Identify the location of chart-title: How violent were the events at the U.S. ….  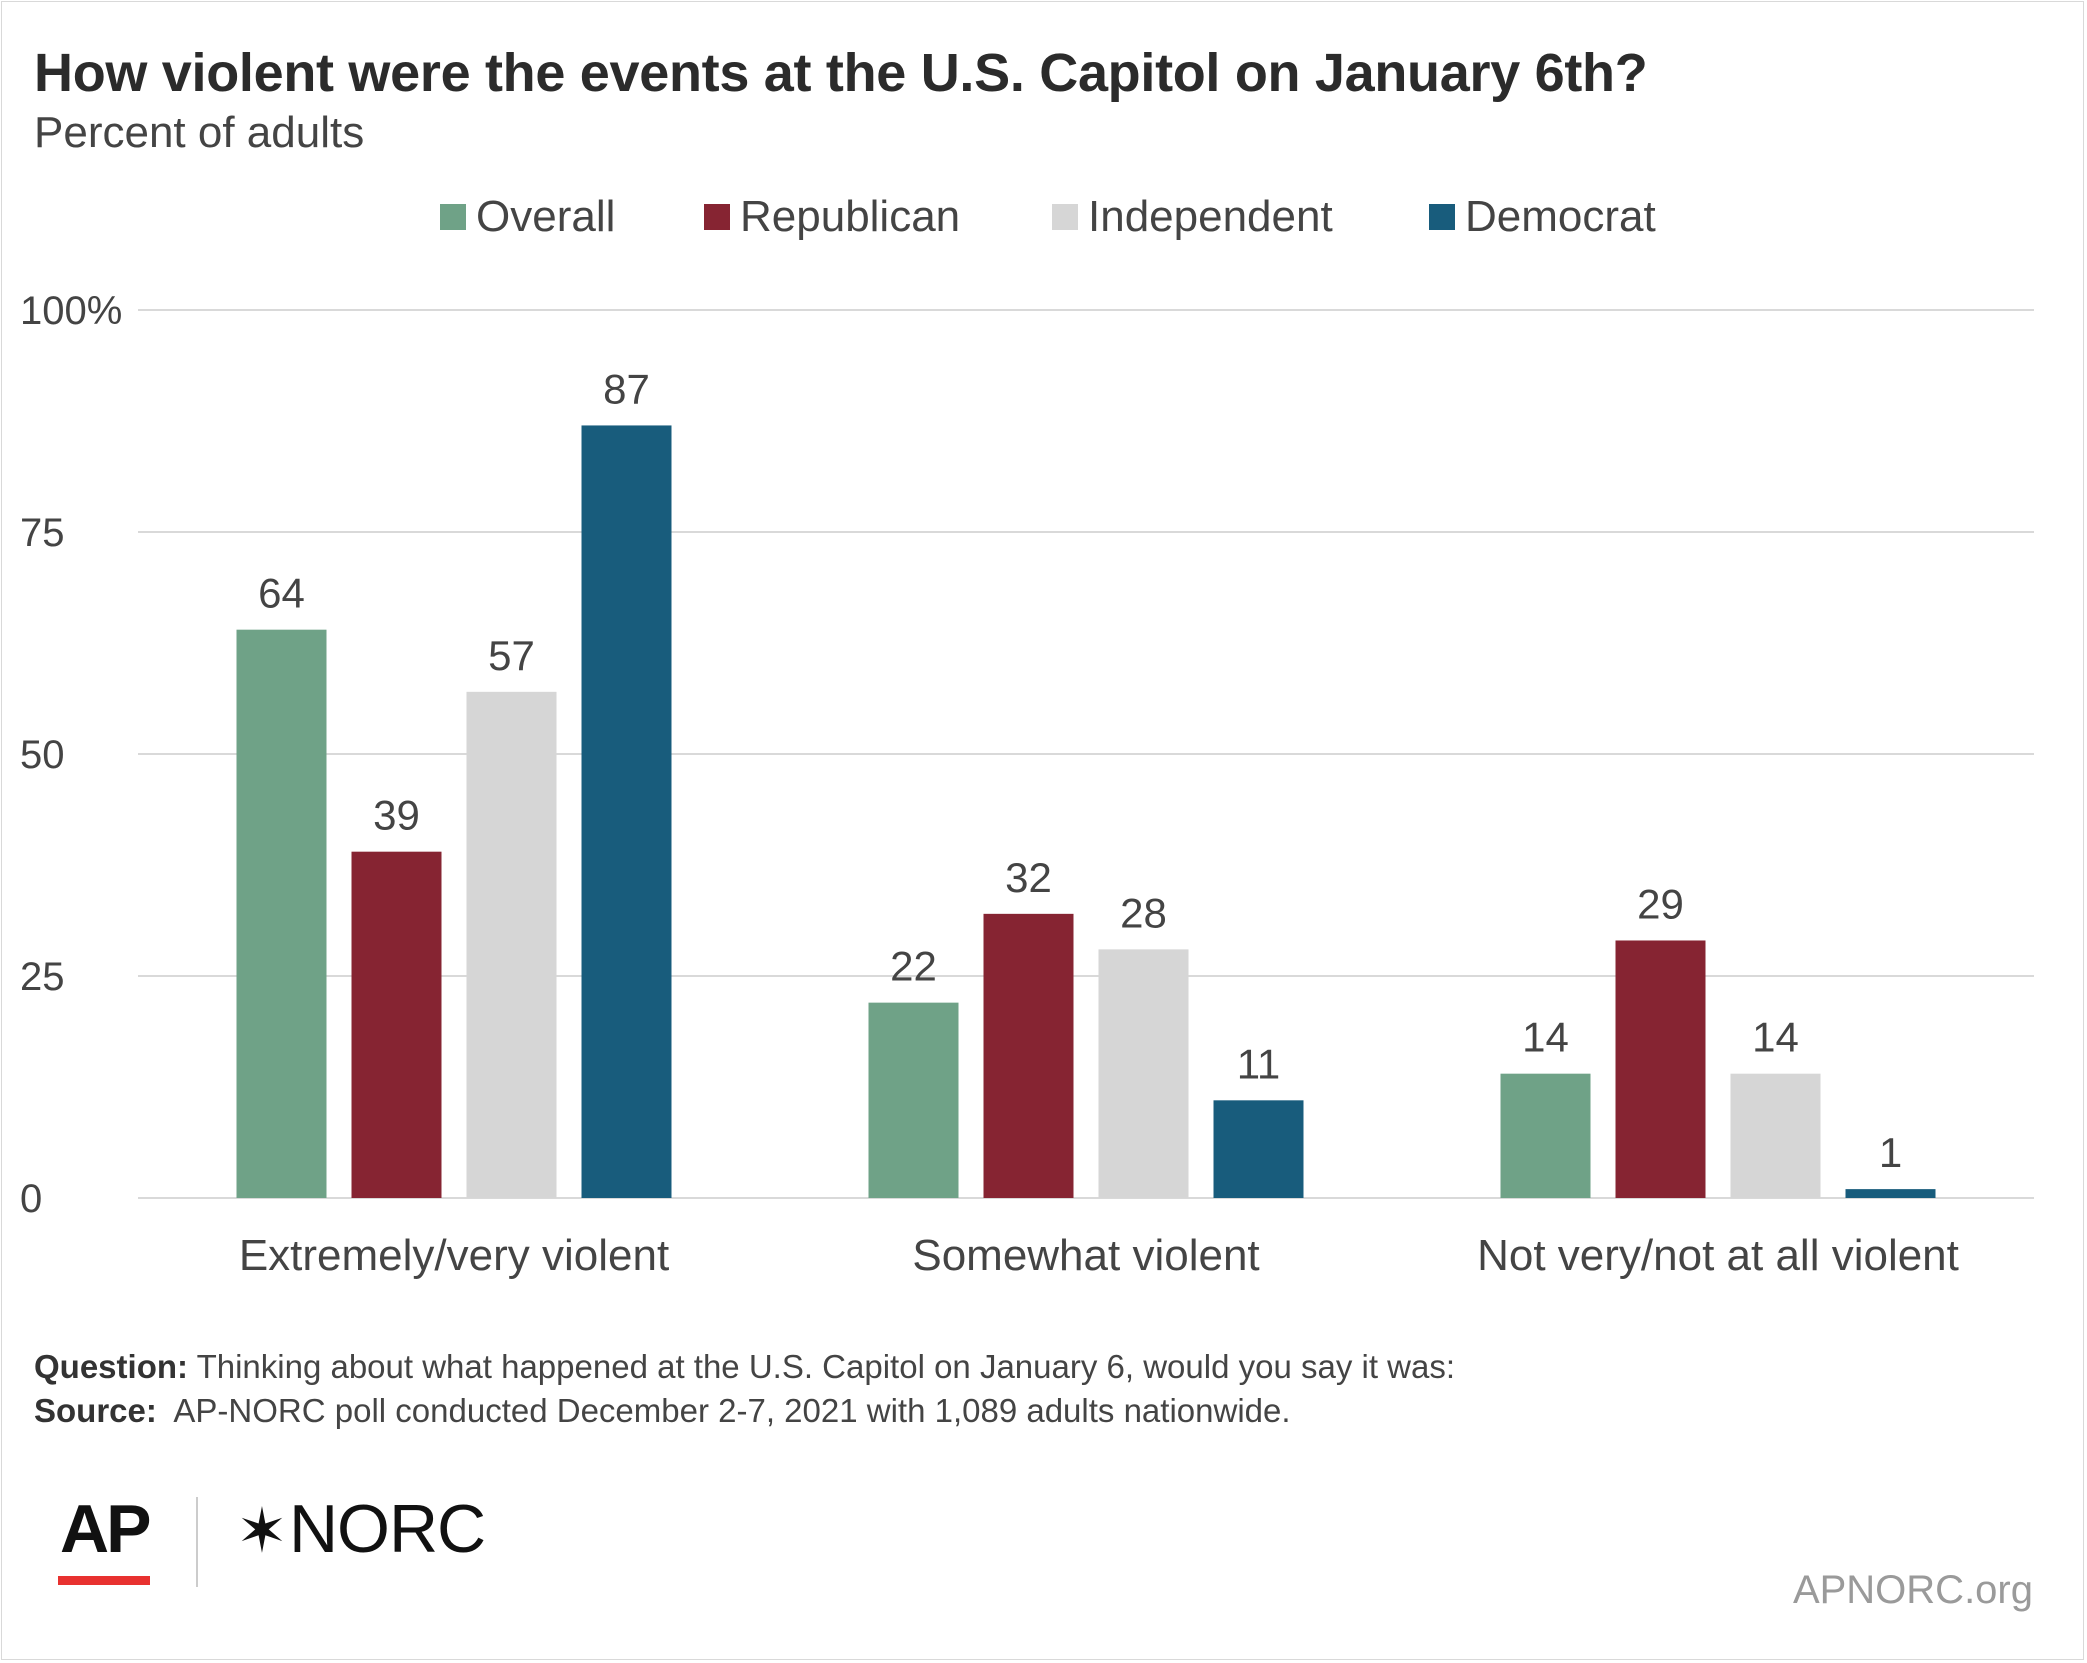
(841, 73).